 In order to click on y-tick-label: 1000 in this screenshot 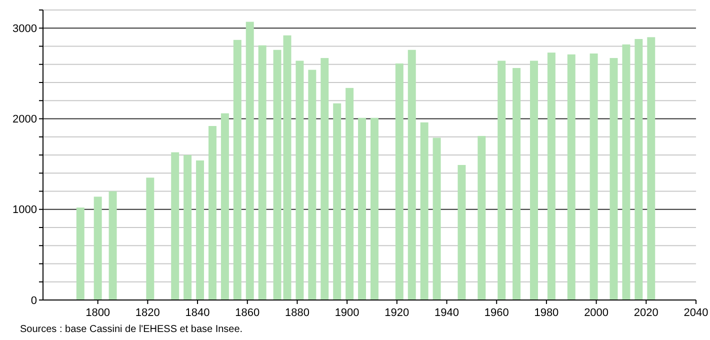, I will do `click(24, 210)`.